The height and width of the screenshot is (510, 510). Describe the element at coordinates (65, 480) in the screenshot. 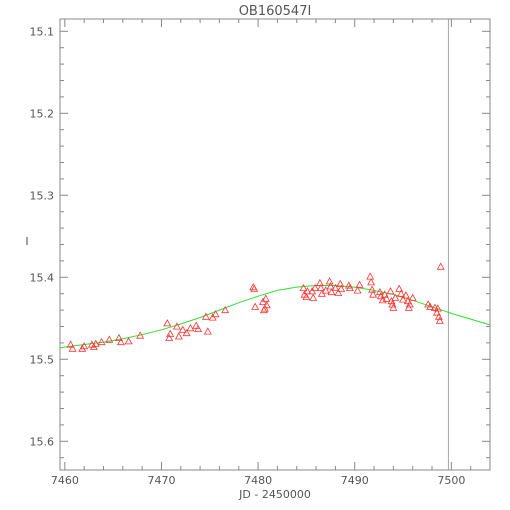

I see `x-tick-label: 7460` at that location.